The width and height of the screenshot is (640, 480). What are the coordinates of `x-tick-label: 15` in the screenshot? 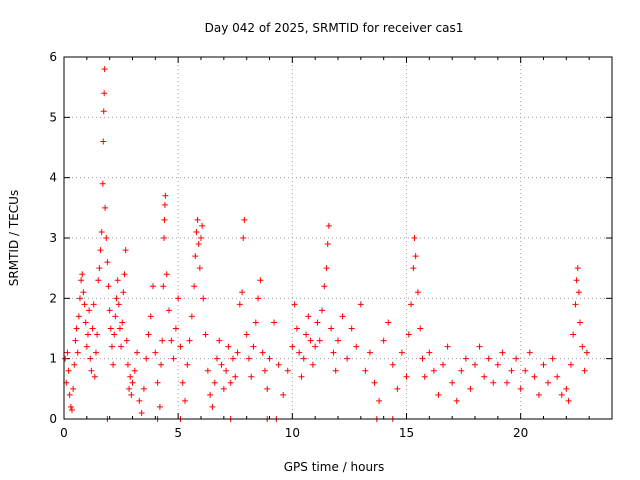 It's located at (406, 433).